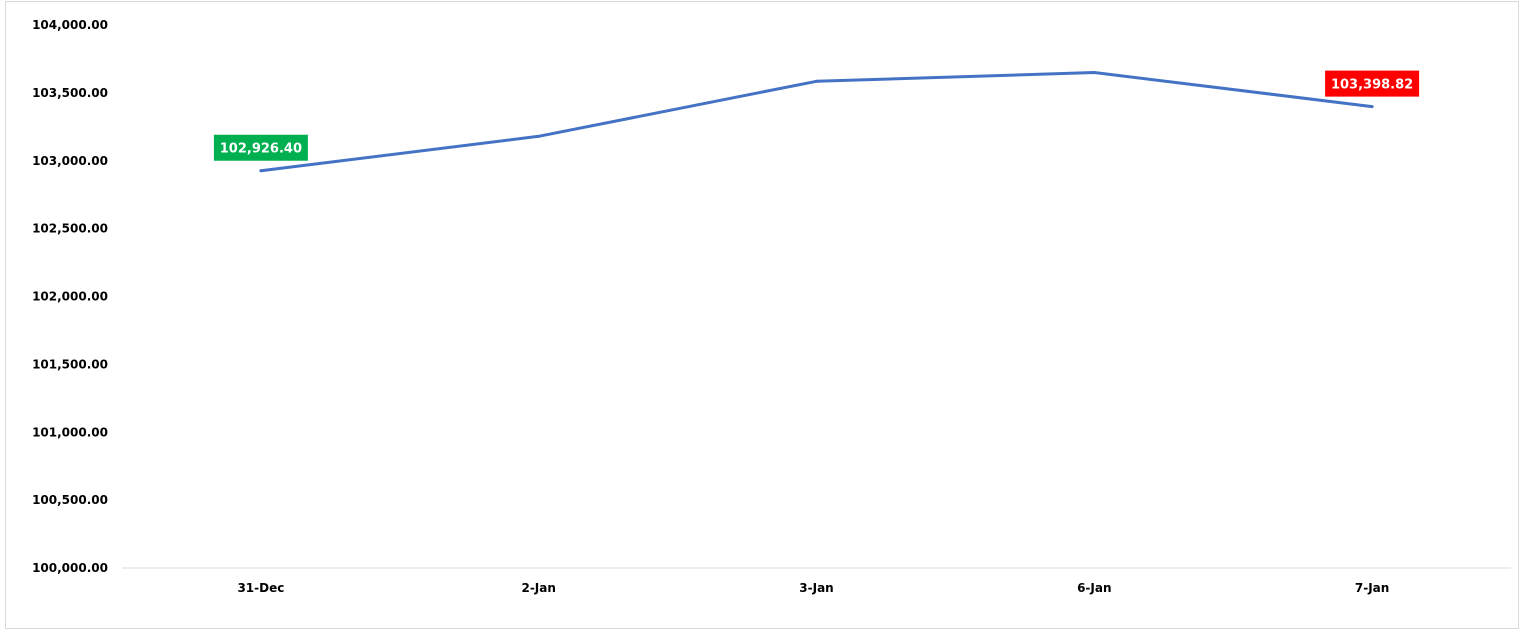  Describe the element at coordinates (816, 588) in the screenshot. I see `x-tick-label: 3-Jan` at that location.